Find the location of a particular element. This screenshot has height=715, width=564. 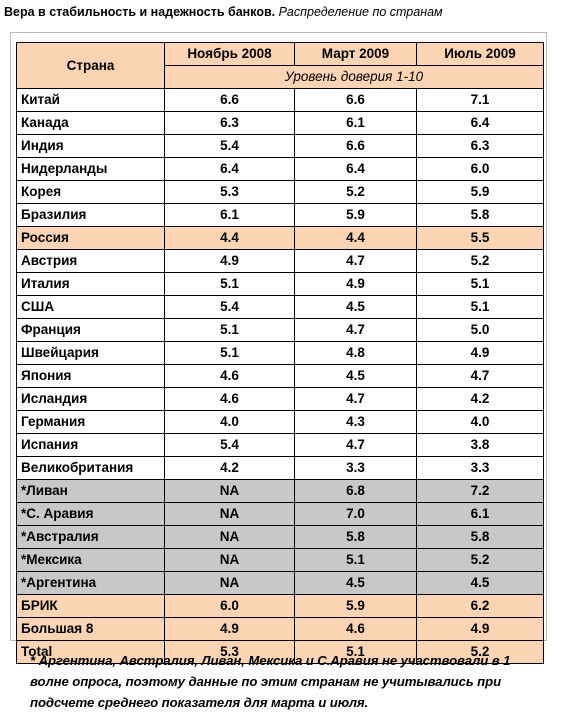

table-row: Испания 5.4 4.7 3.8 is located at coordinates (280, 445).